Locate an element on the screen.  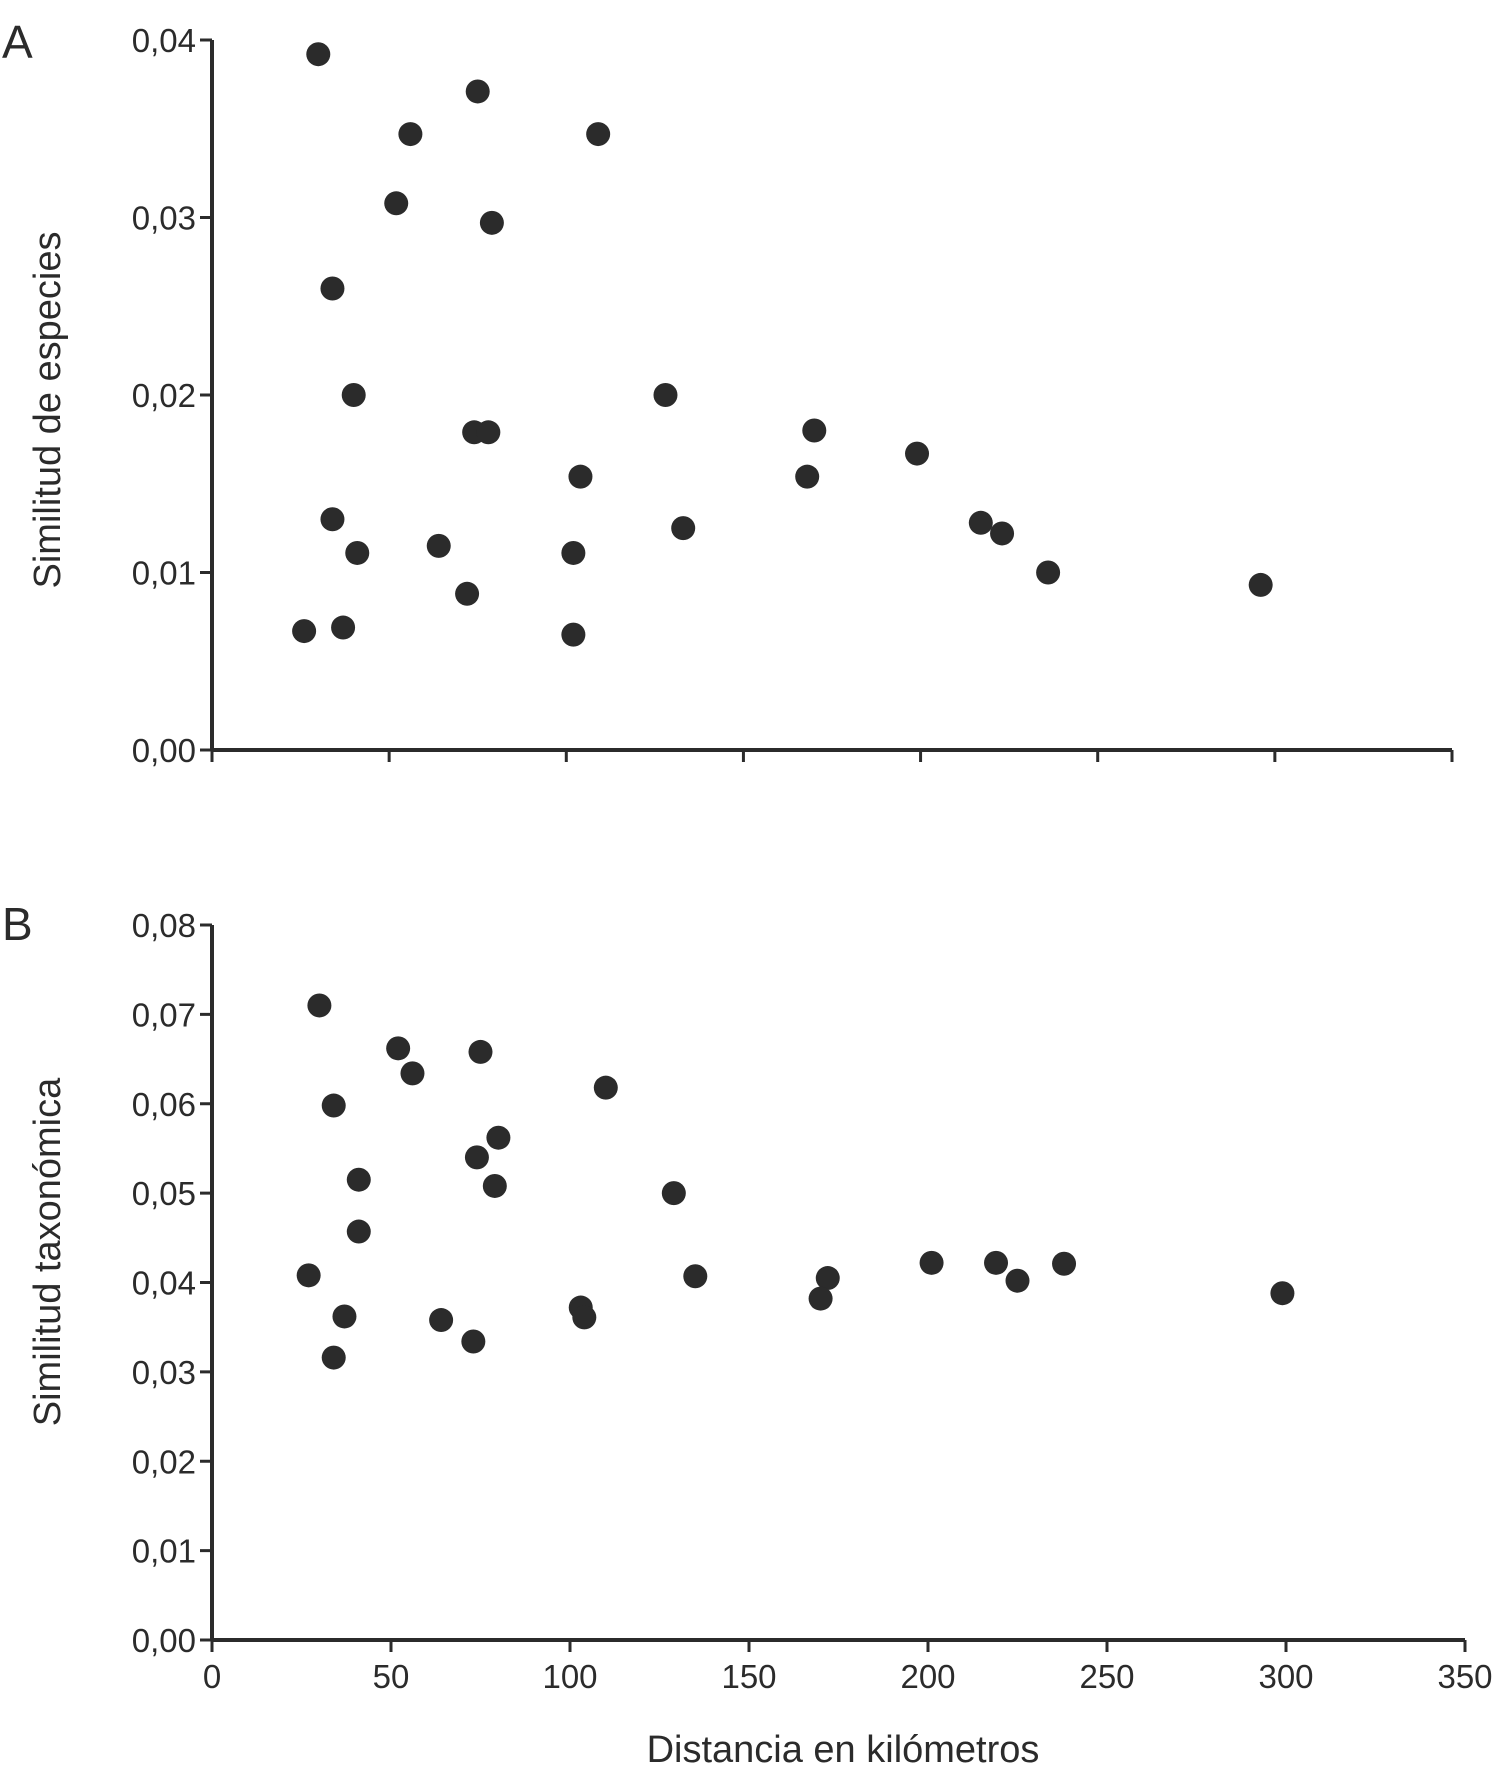
panel-b-label: B is located at coordinates (17, 924).